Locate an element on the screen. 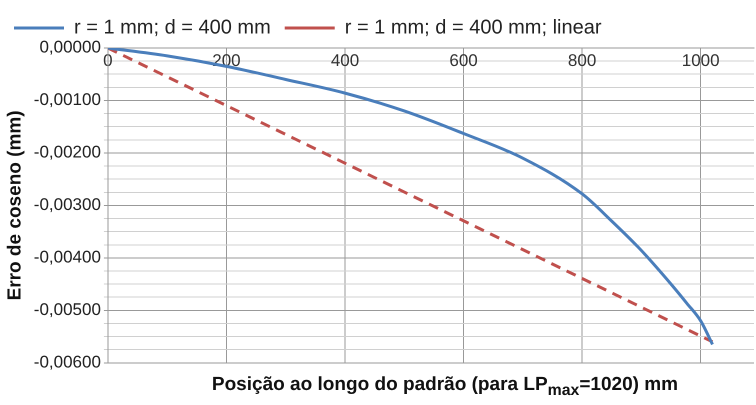  y-tick-label: -0,00600 is located at coordinates (67, 362).